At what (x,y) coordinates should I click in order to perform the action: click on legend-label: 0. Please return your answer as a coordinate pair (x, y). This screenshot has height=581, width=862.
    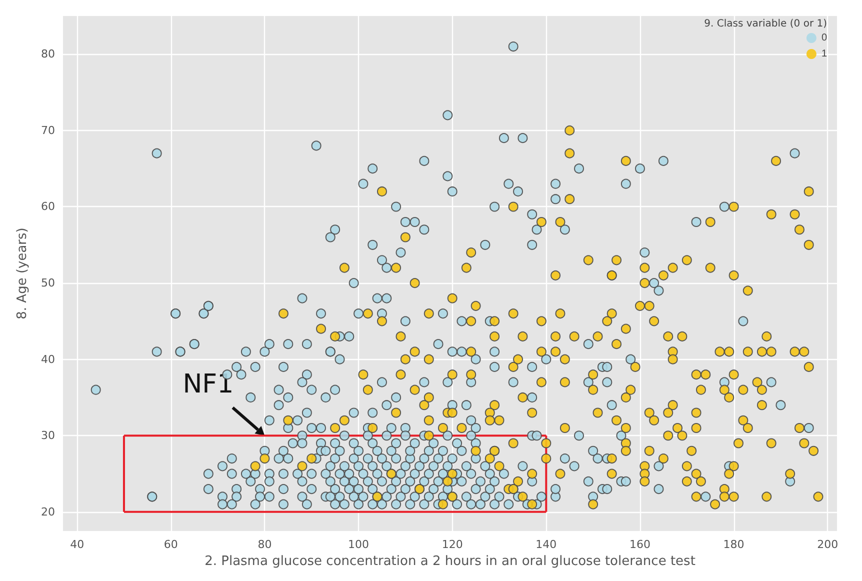
    Looking at the image, I should click on (824, 38).